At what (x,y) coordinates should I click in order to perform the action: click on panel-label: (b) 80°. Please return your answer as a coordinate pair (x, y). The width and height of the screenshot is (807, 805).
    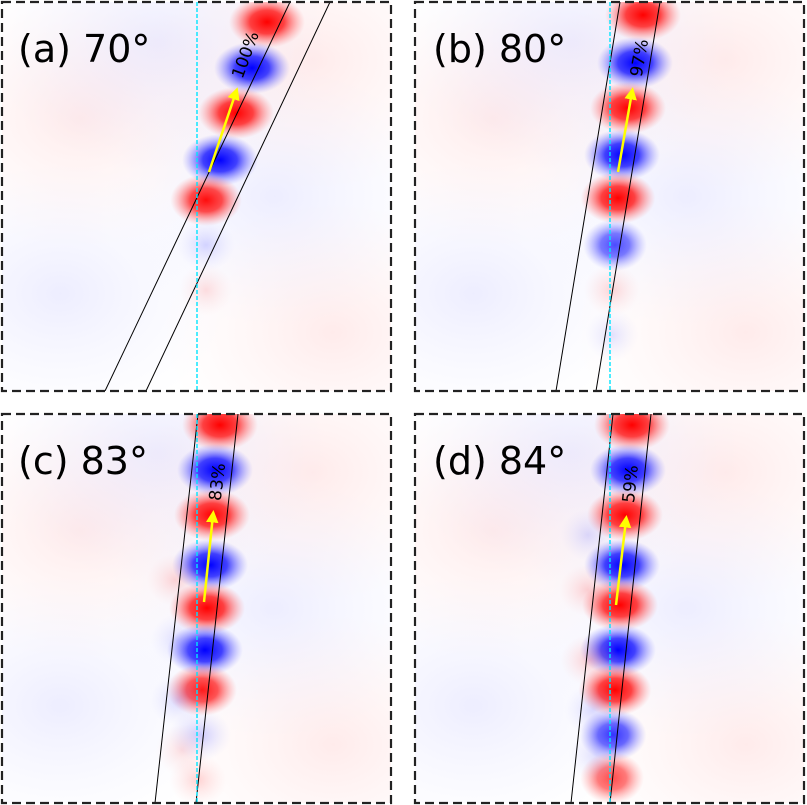
    Looking at the image, I should click on (499, 49).